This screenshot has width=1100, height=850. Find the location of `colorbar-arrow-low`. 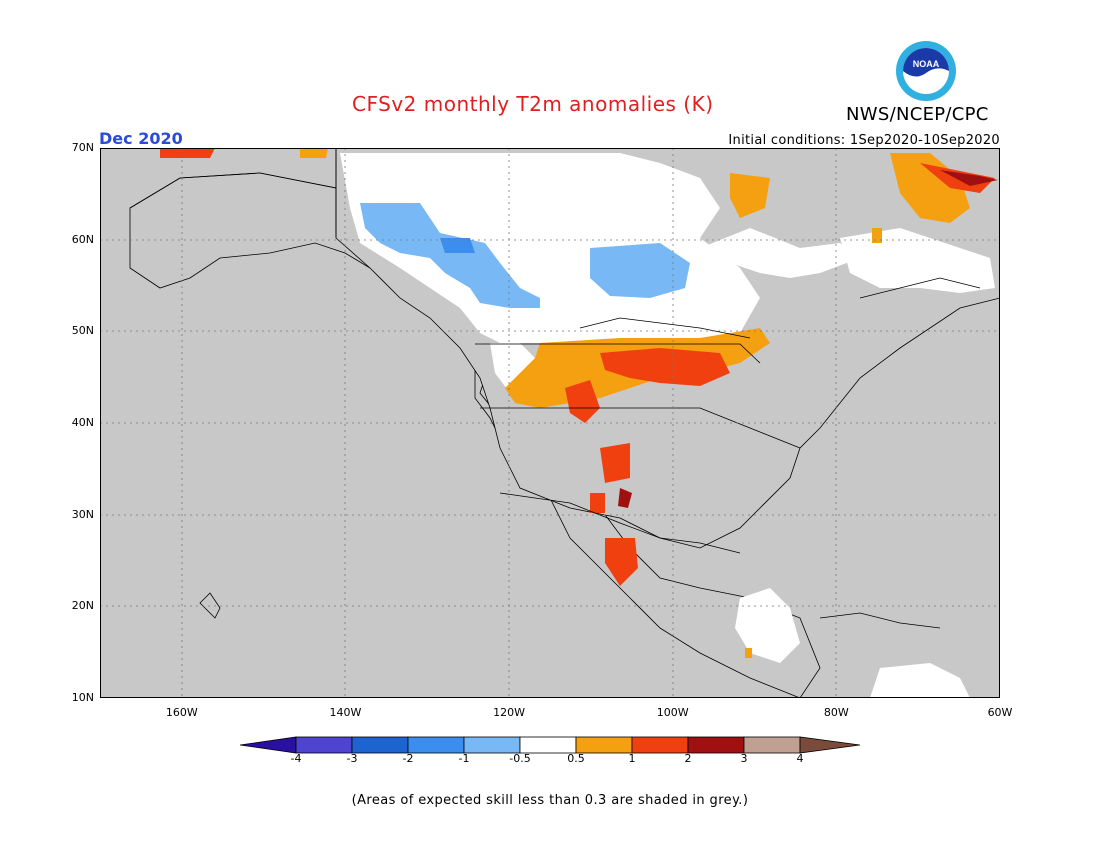

colorbar-arrow-low is located at coordinates (268, 745).